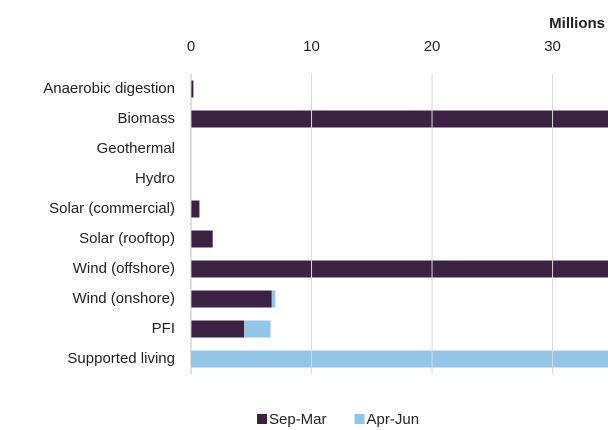 The height and width of the screenshot is (430, 608). I want to click on y-tick-label: Geothermal, so click(136, 148).